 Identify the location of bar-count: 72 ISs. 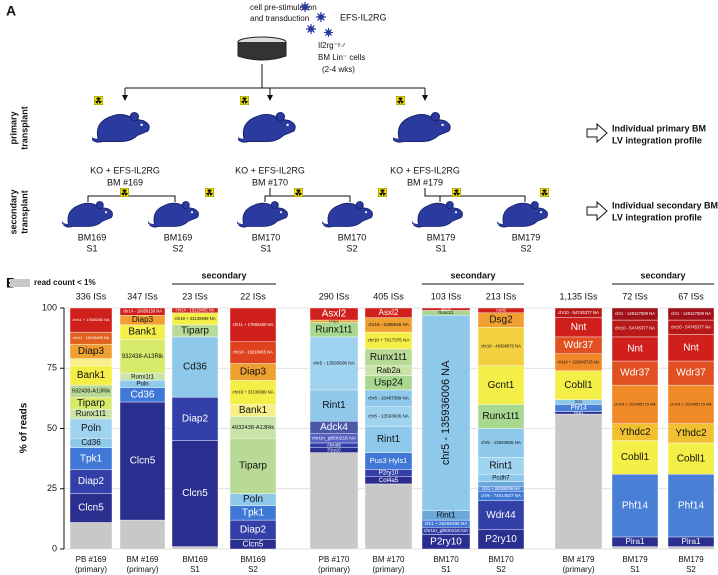
(635, 296).